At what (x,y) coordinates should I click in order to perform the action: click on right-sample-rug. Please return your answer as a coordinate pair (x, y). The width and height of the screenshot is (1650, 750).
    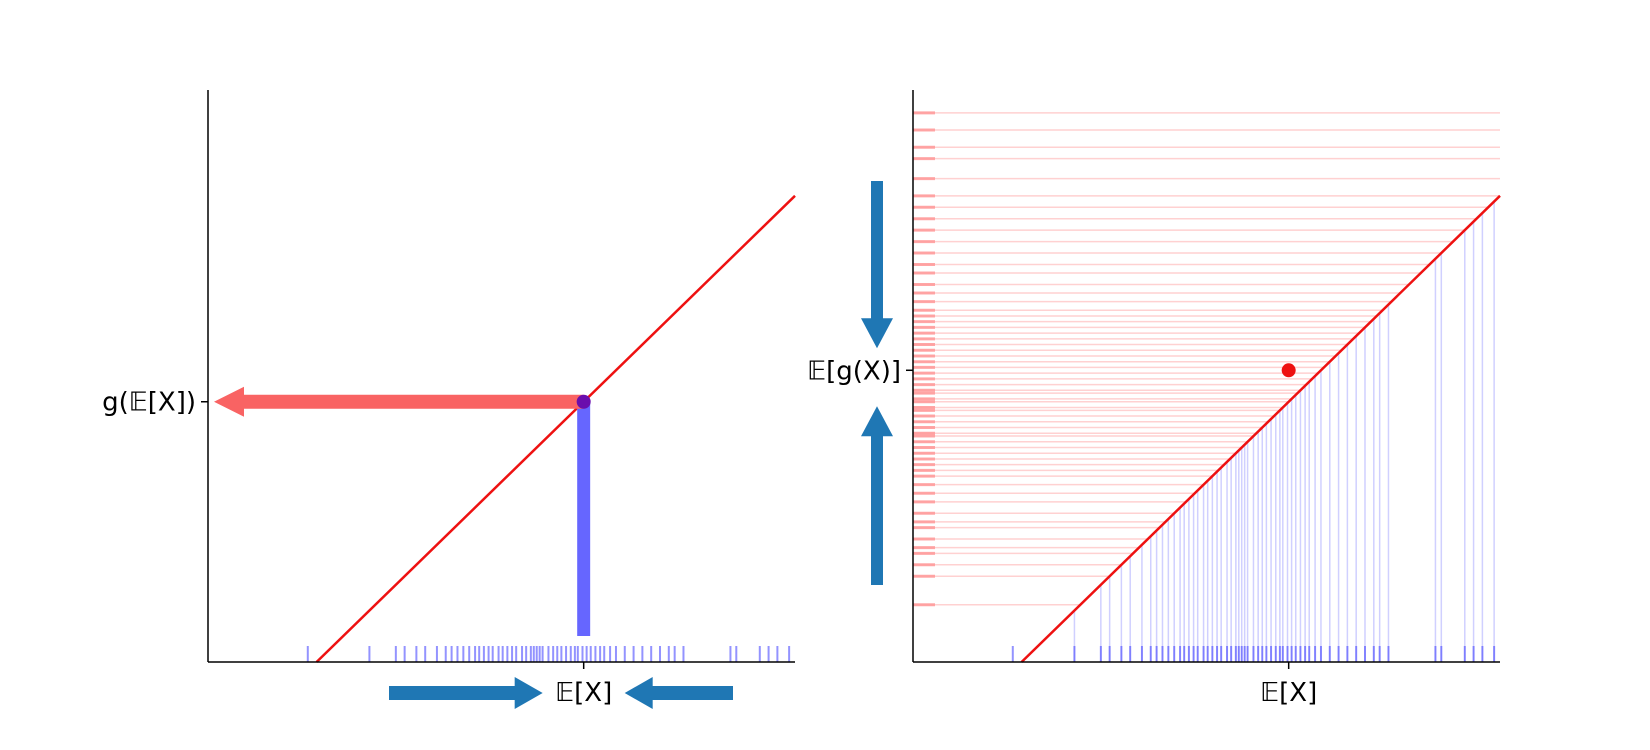
    Looking at the image, I should click on (1253, 654).